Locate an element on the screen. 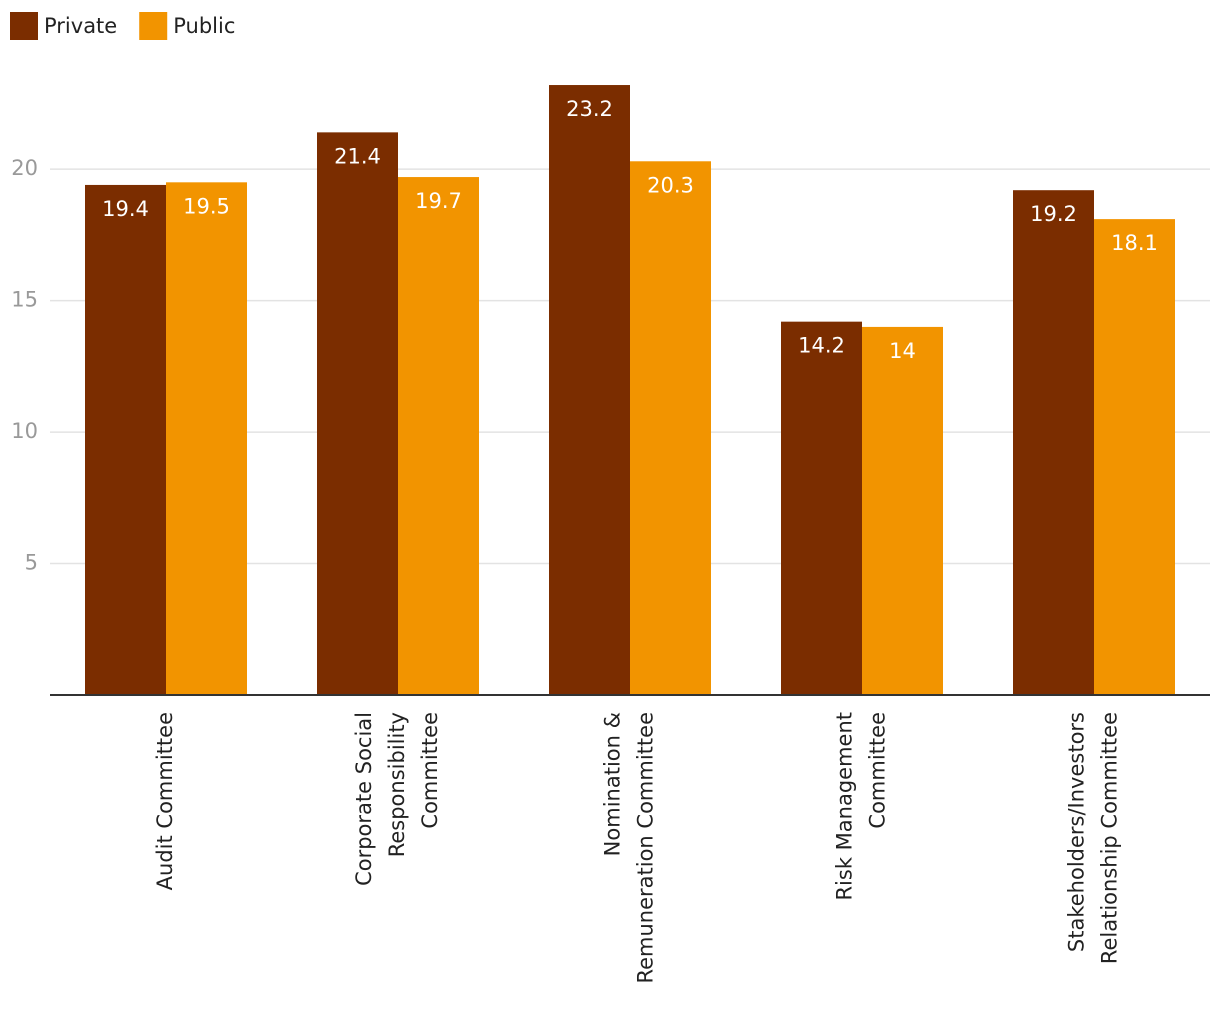 This screenshot has height=1020, width=1220. data-label: 21.4 is located at coordinates (357, 156).